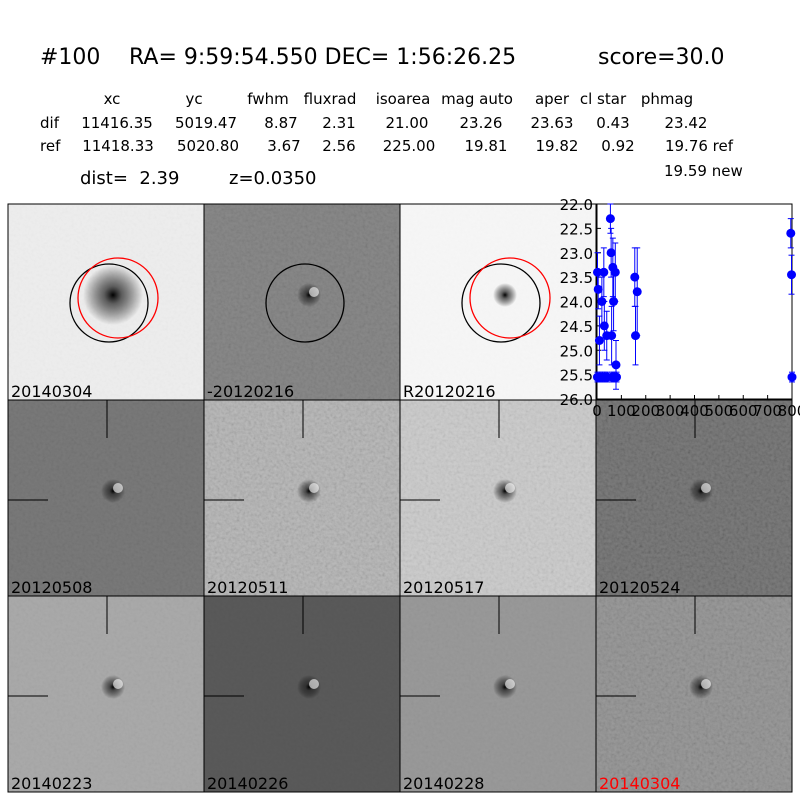 Image resolution: width=800 pixels, height=800 pixels. What do you see at coordinates (481, 123) in the screenshot?
I see `table-cell: 23.26` at bounding box center [481, 123].